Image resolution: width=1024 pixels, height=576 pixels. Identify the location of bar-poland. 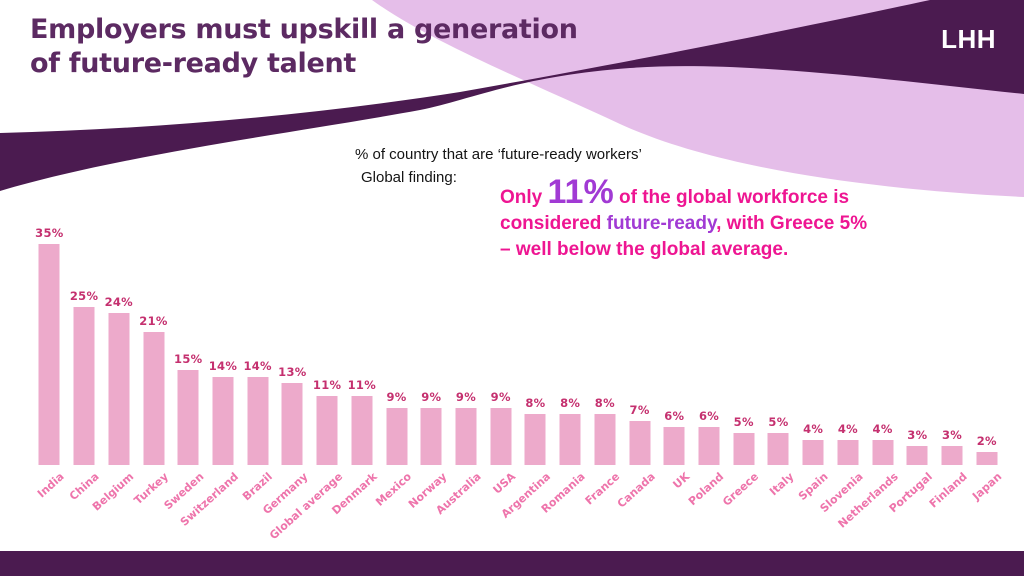
(709, 446).